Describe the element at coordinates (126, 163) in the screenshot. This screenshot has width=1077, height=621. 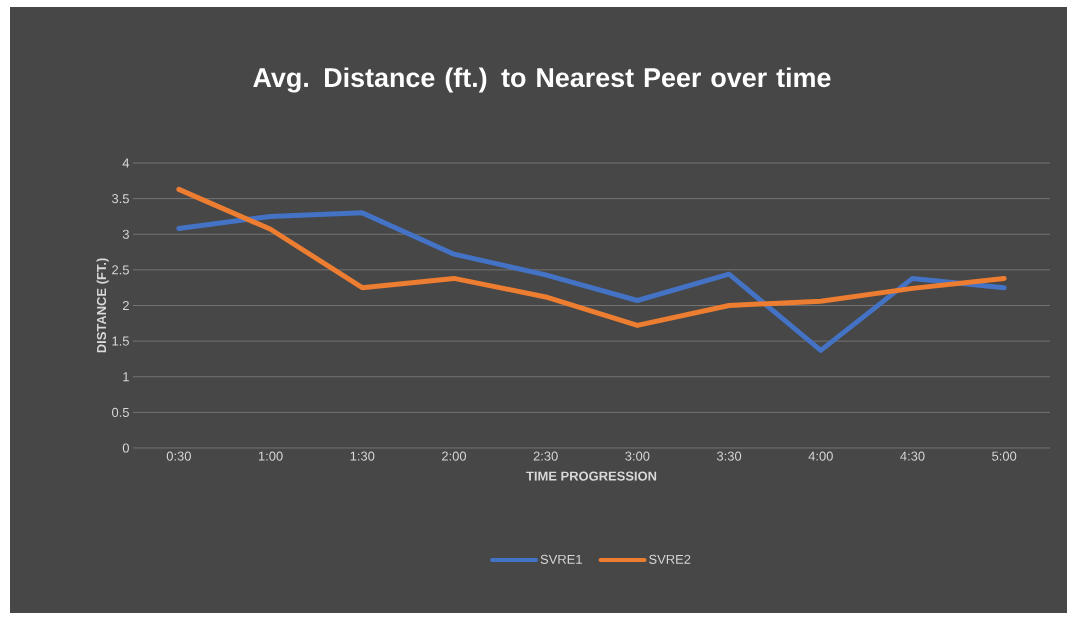
I see `y-tick-label: 4` at that location.